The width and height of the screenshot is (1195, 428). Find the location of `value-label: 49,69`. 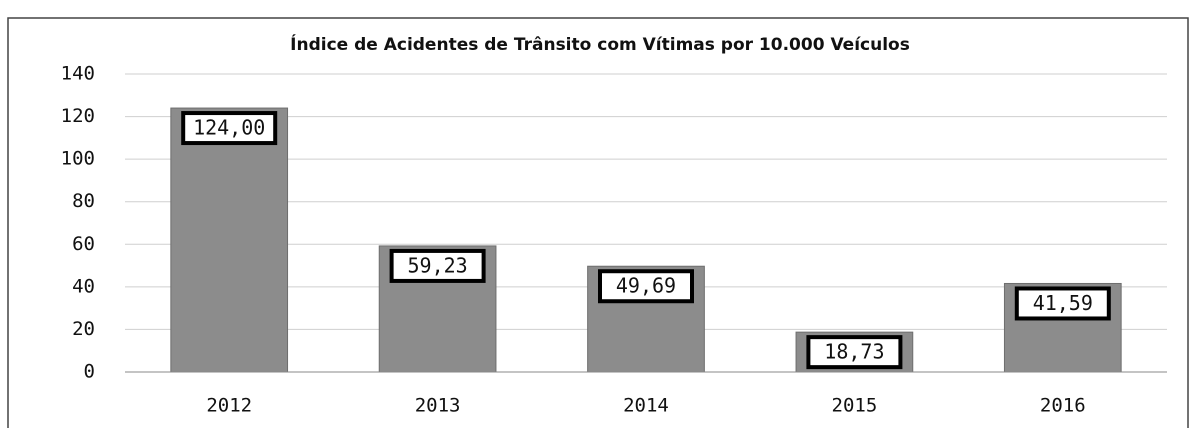

value-label: 49,69 is located at coordinates (646, 286).